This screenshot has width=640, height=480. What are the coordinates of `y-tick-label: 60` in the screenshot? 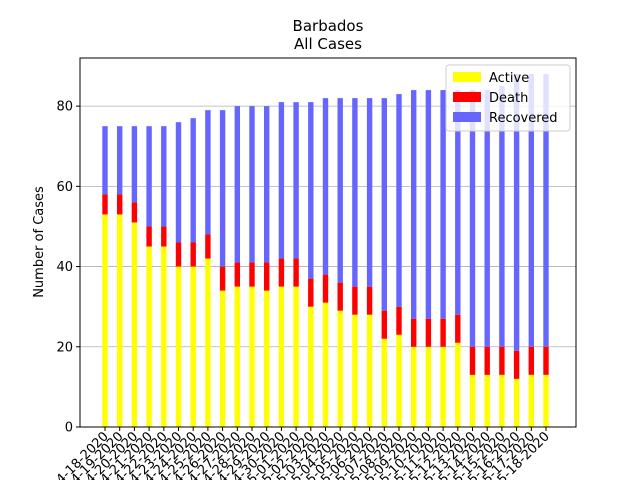 It's located at (64, 187).